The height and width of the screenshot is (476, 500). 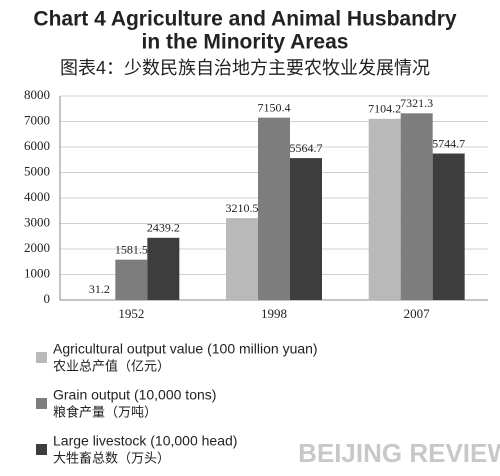 I want to click on value-label: 2439.2, so click(x=163, y=228).